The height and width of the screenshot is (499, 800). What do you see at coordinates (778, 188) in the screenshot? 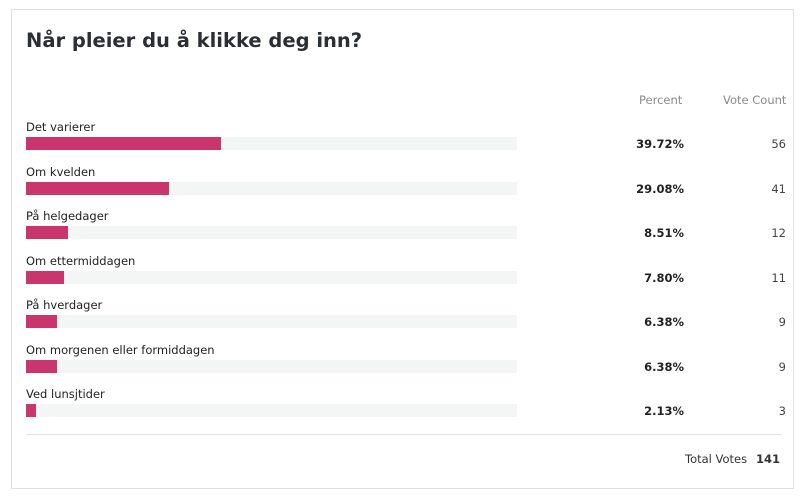
I see `vote-count: 41` at bounding box center [778, 188].